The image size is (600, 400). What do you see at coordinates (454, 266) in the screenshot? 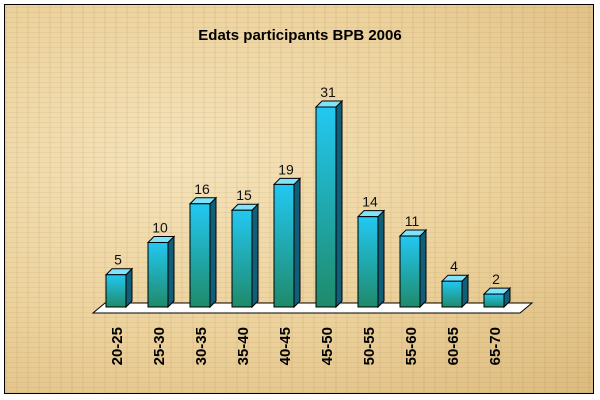
I see `data-label-60-65: 4` at bounding box center [454, 266].